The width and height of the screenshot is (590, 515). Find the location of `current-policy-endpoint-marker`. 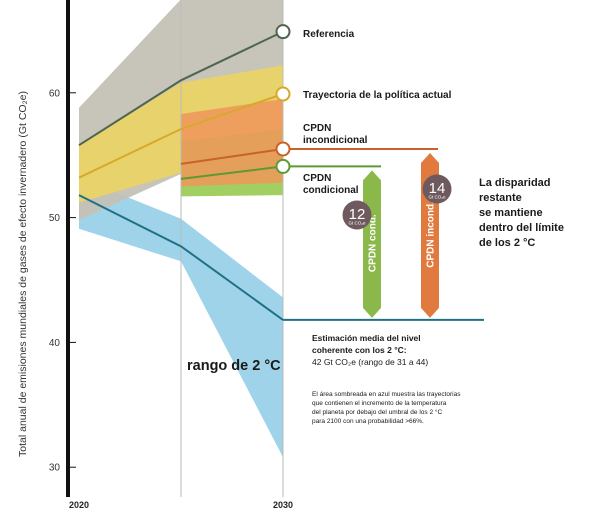

current-policy-endpoint-marker is located at coordinates (283, 94).